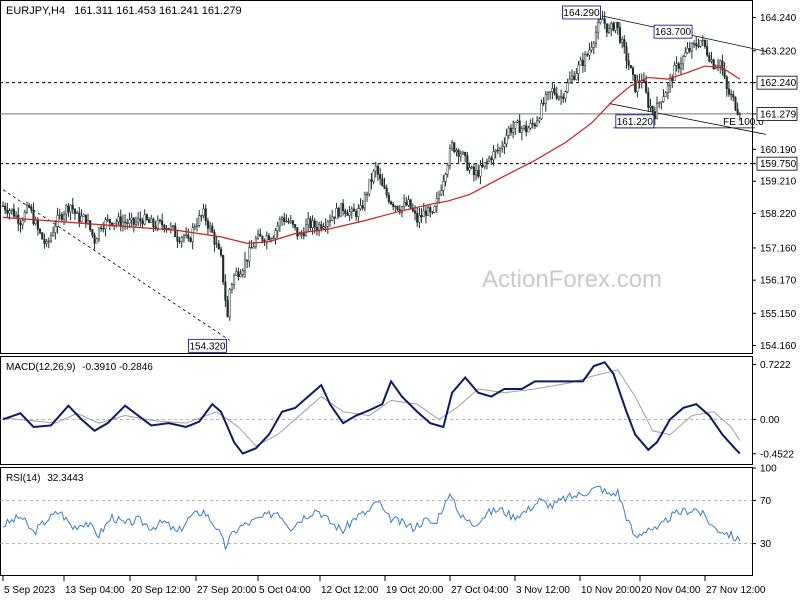 This screenshot has height=600, width=800. Describe the element at coordinates (376, 521) in the screenshot. I see `rsi-level-lines` at that location.